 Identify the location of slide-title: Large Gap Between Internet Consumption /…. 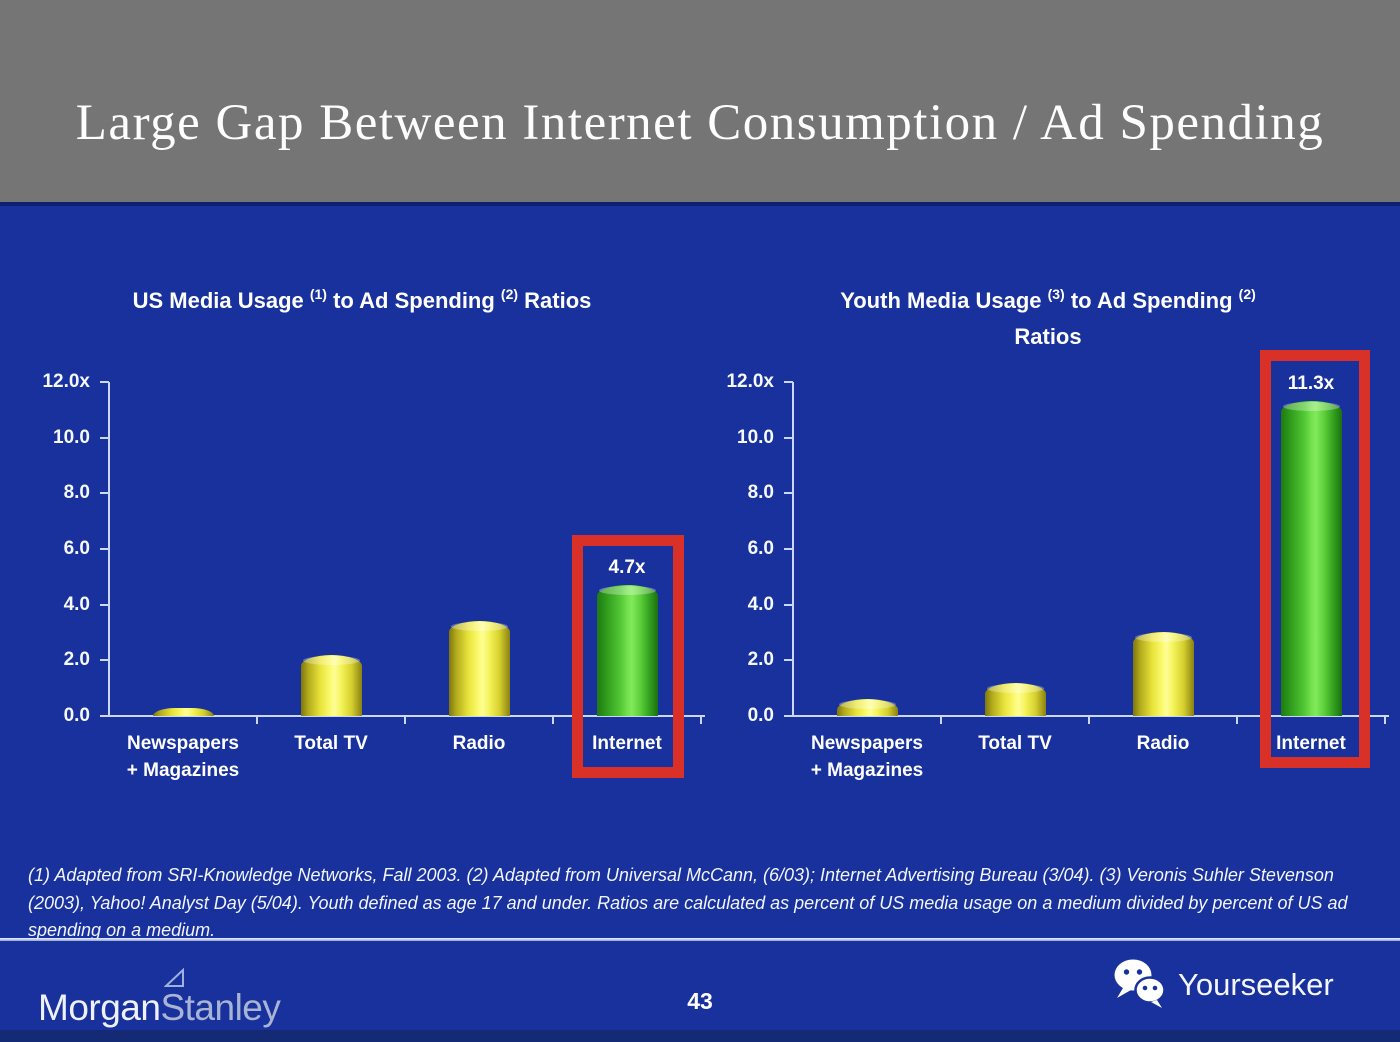
(700, 123).